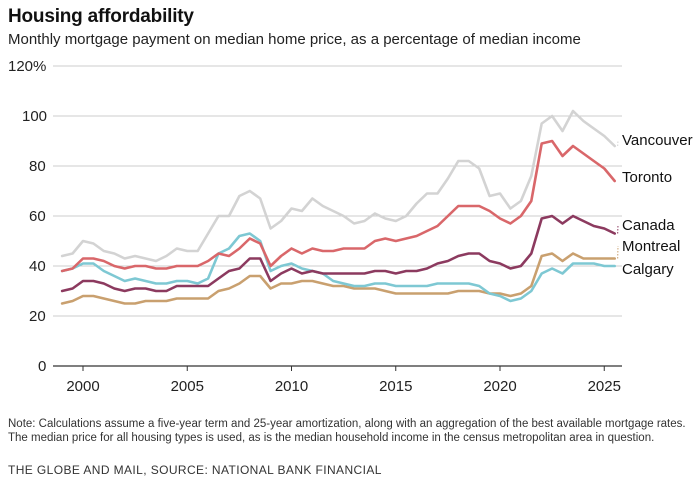 The width and height of the screenshot is (700, 485). I want to click on y-tick-label: 40, so click(37, 266).